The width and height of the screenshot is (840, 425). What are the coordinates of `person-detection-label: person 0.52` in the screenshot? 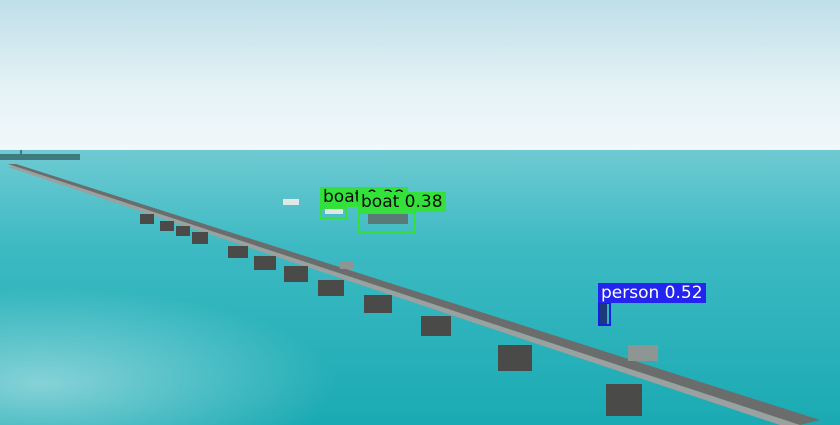 It's located at (652, 293).